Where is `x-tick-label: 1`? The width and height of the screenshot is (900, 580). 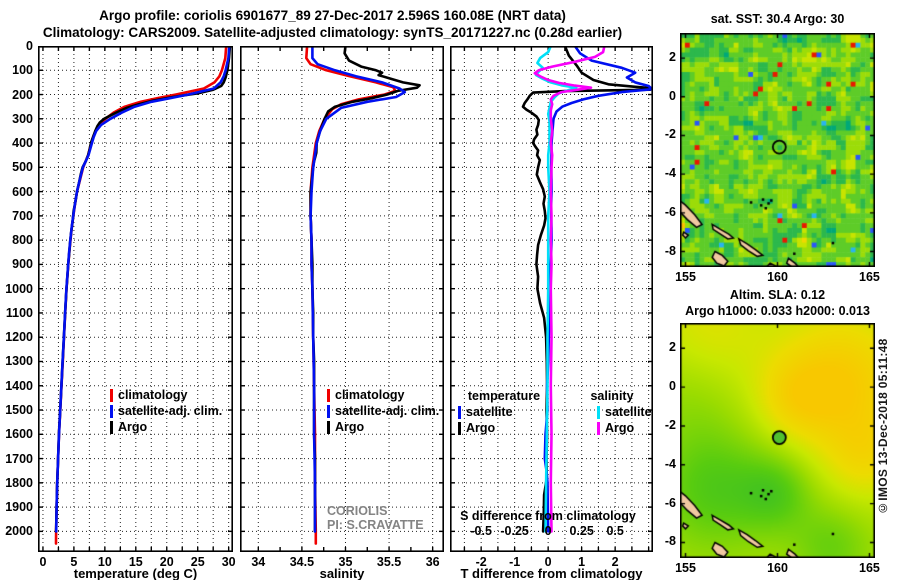
x-tick-label: 1 is located at coordinates (582, 562).